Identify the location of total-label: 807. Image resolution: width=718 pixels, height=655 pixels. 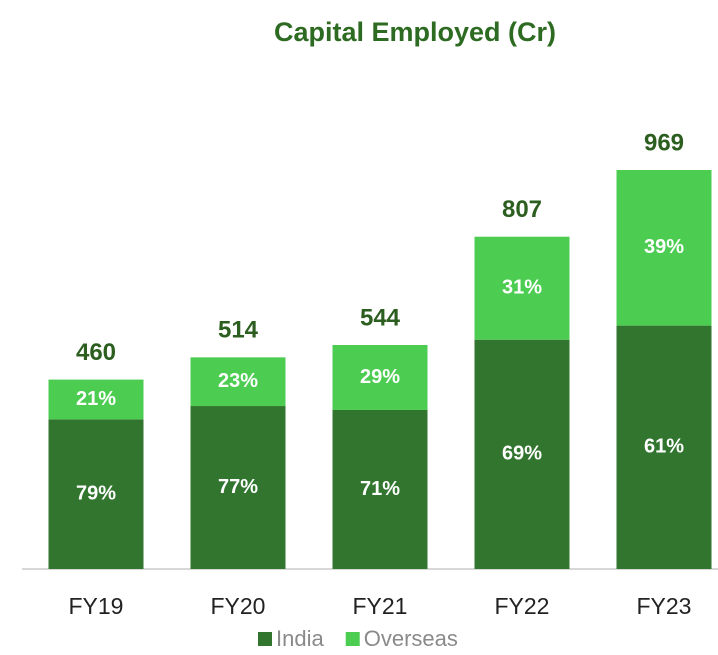
(522, 209).